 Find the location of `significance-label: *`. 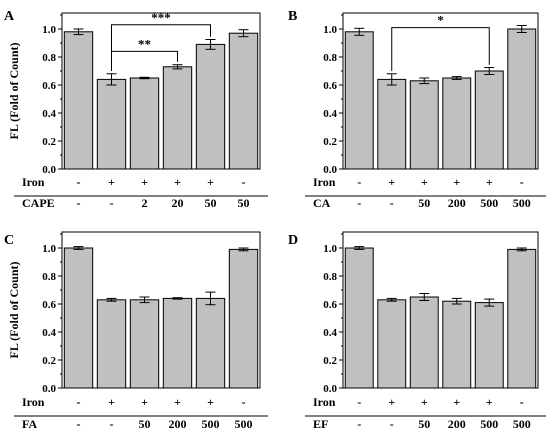

significance-label: * is located at coordinates (440, 20).